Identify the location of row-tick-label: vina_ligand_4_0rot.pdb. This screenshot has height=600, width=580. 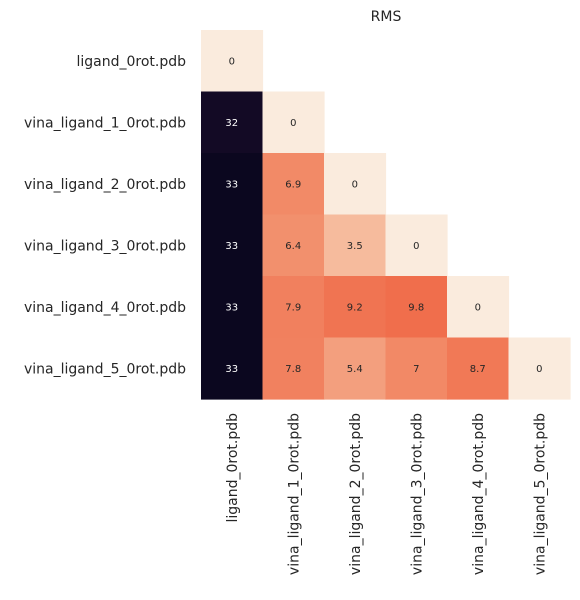
(105, 308).